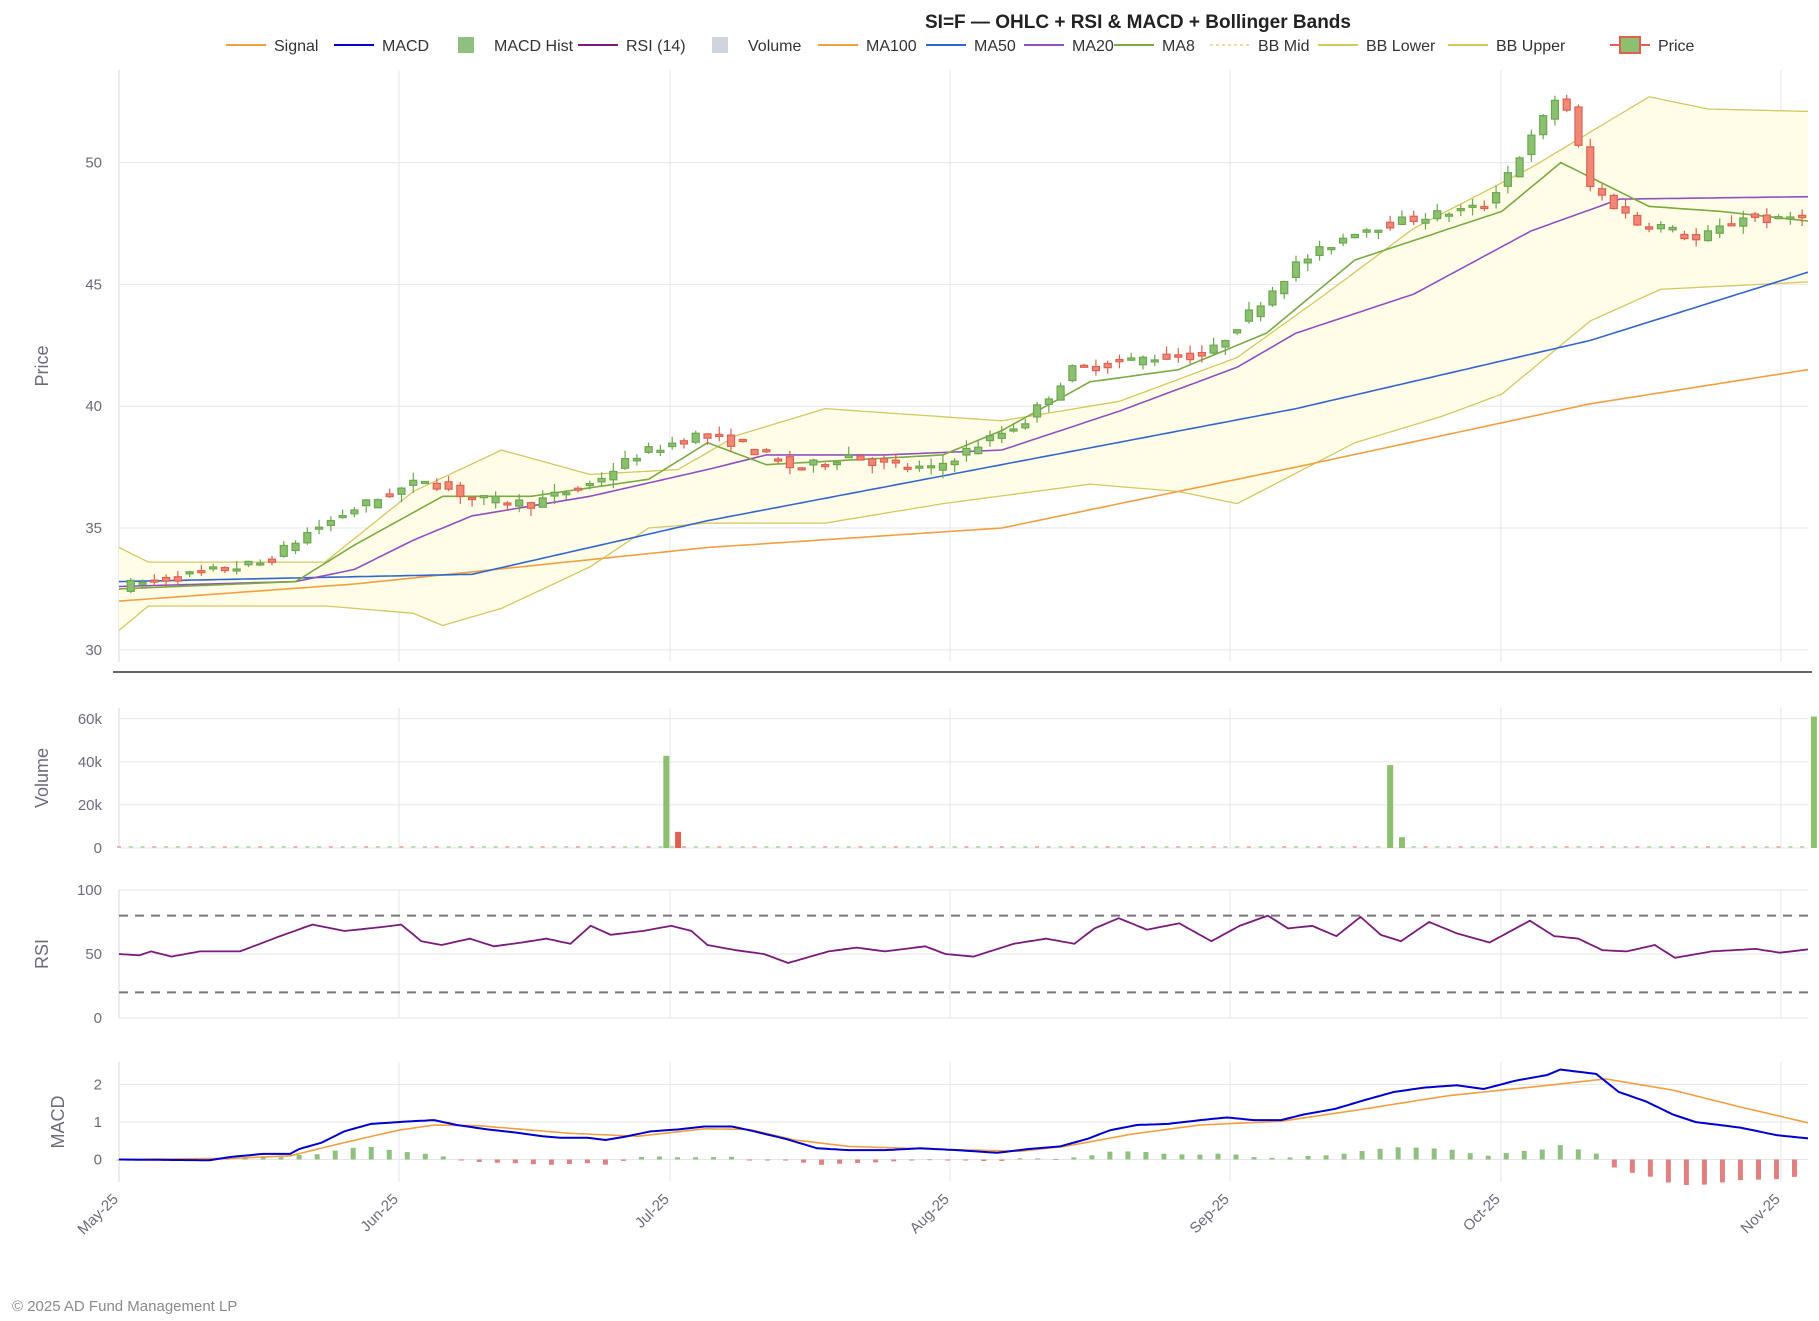  I want to click on y-tick-label: 50, so click(93, 163).